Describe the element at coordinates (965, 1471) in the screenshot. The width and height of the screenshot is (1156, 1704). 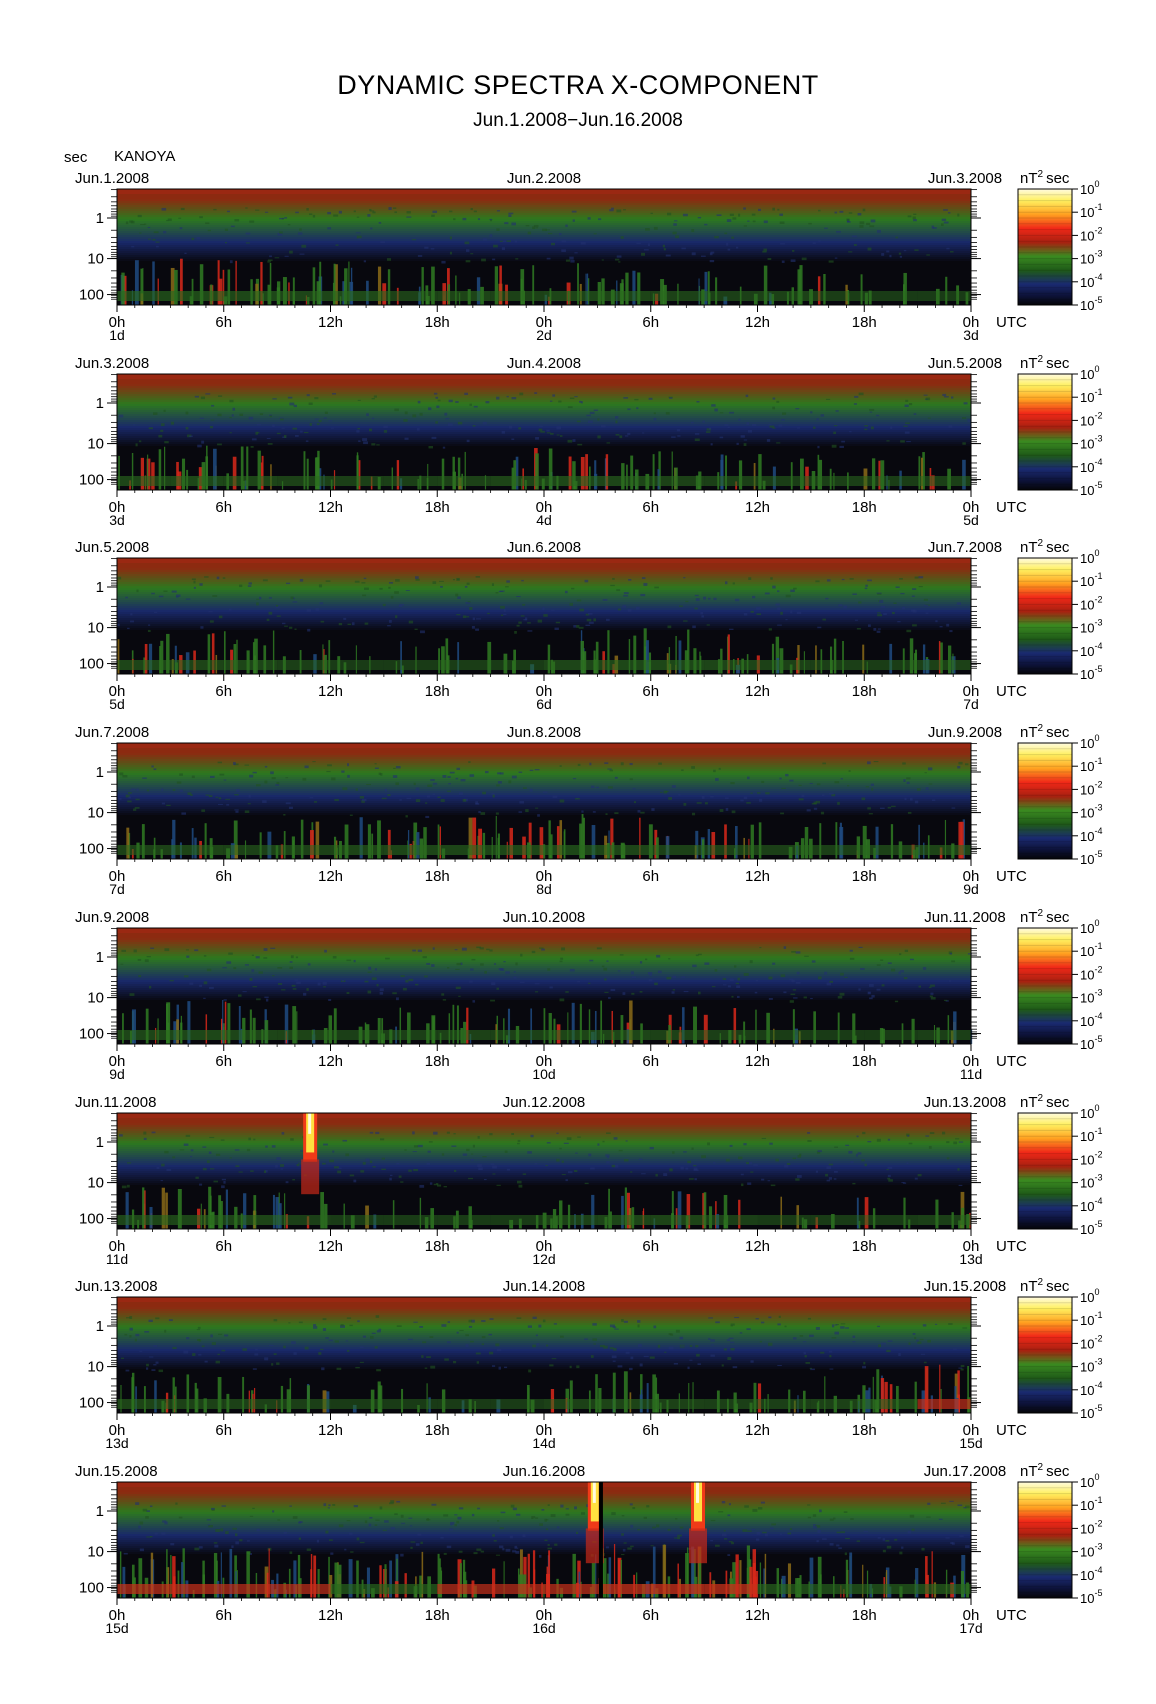
I see `date-right-label: Jun.17.2008` at that location.